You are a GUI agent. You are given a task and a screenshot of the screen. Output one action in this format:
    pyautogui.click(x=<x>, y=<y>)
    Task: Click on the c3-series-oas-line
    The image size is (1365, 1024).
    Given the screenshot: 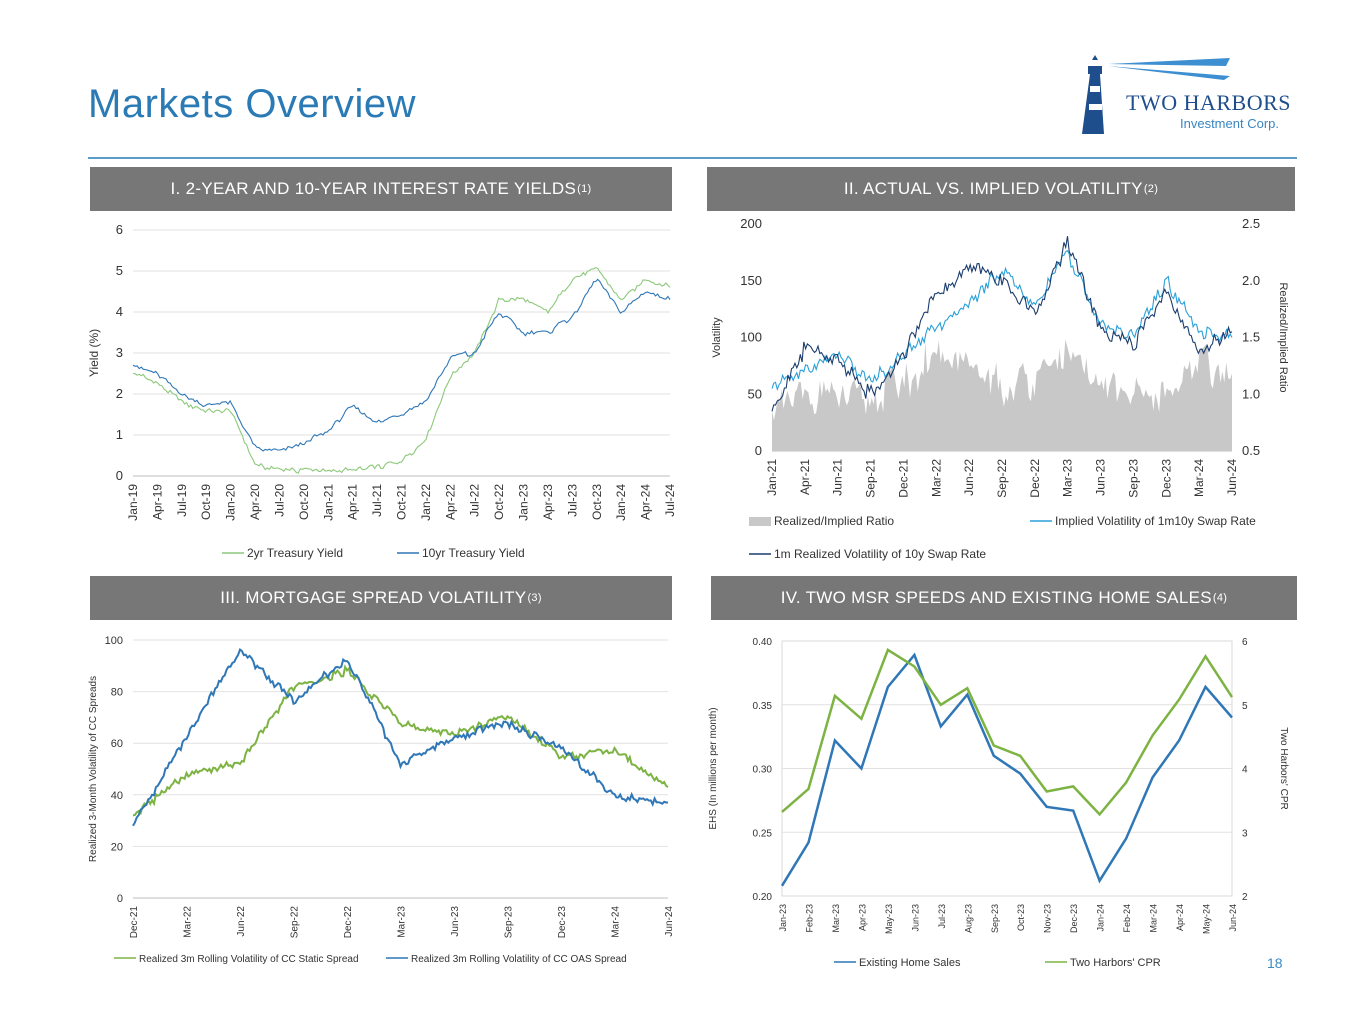 What is the action you would take?
    pyautogui.click(x=400, y=737)
    